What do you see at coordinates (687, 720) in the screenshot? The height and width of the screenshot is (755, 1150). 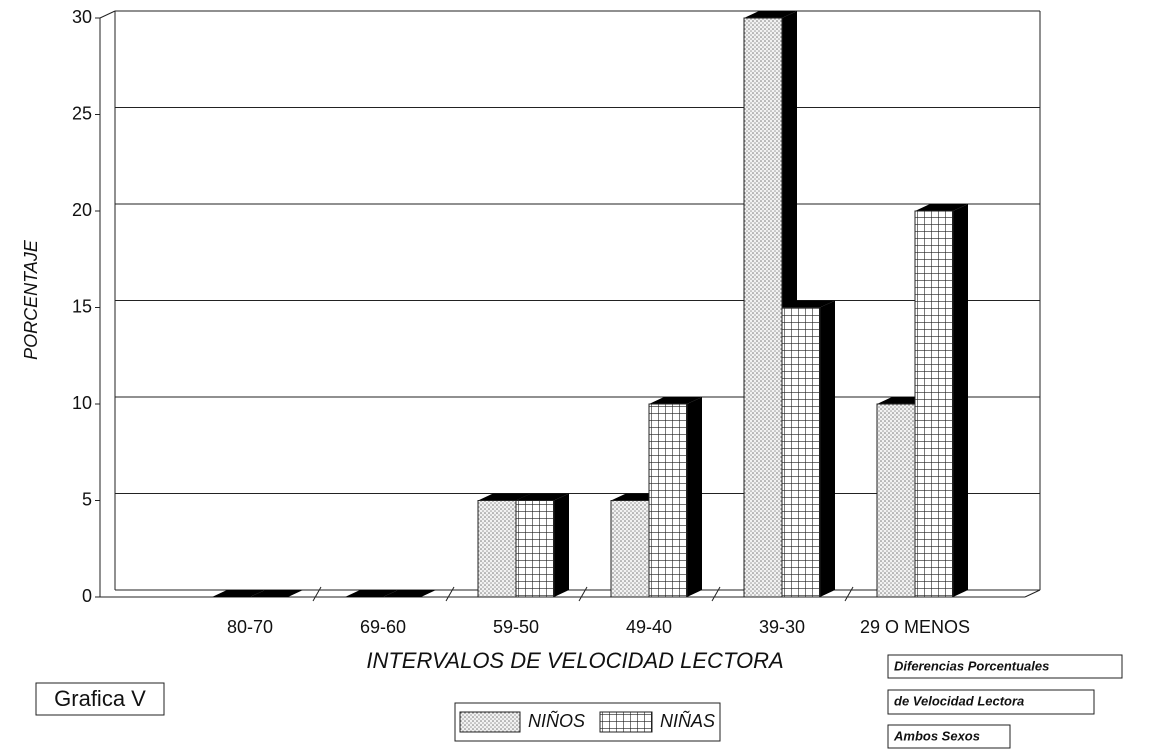 I see `legend-label: NIÑAS` at bounding box center [687, 720].